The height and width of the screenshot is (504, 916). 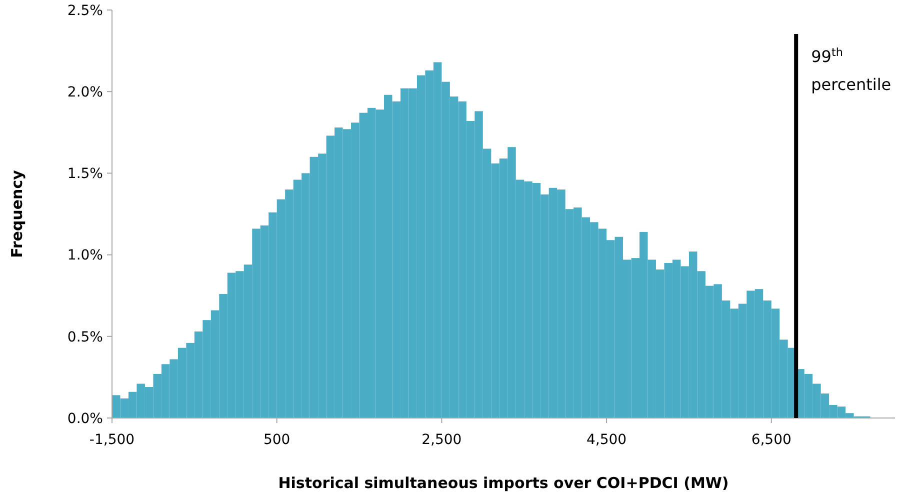 What do you see at coordinates (85, 256) in the screenshot?
I see `y-tick-label: 1.0%` at bounding box center [85, 256].